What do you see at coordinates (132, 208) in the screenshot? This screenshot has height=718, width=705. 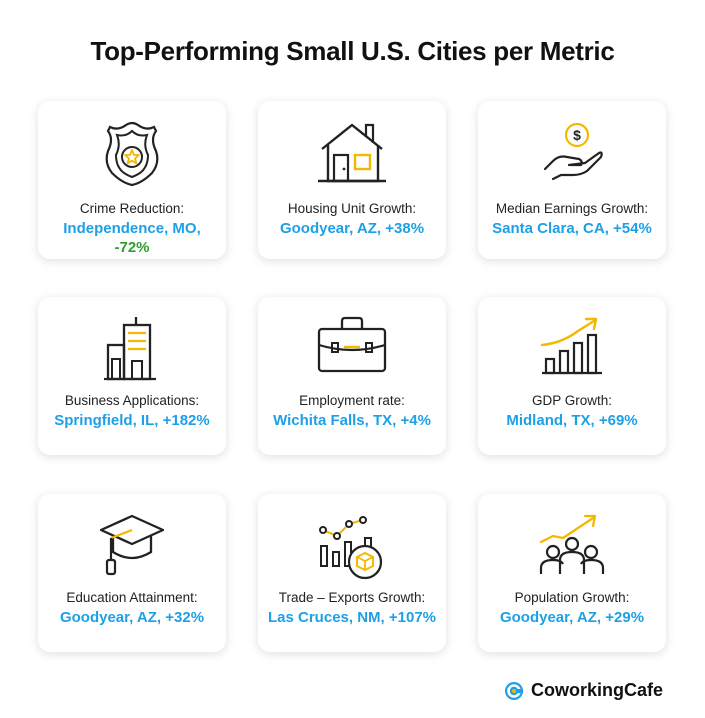 I see `metric-label: Crime Reduction:` at bounding box center [132, 208].